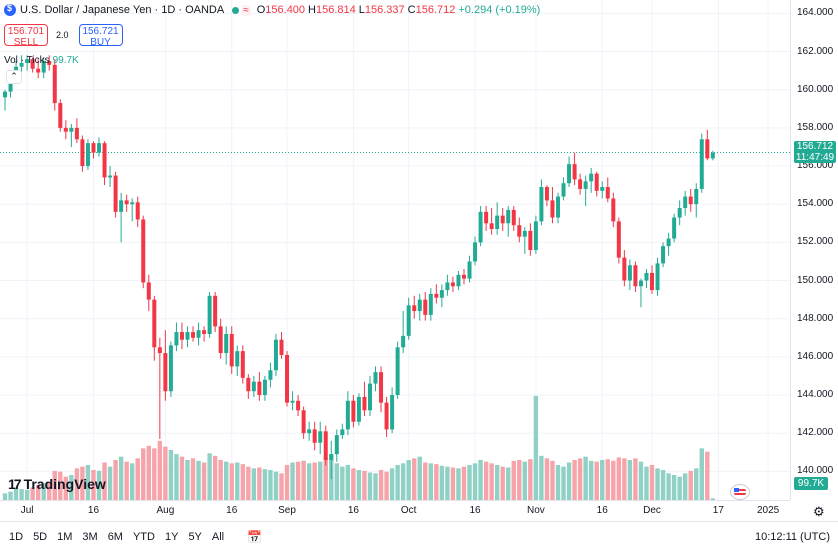  Describe the element at coordinates (90, 536) in the screenshot. I see `timeframe-button-3m: 3M` at that location.